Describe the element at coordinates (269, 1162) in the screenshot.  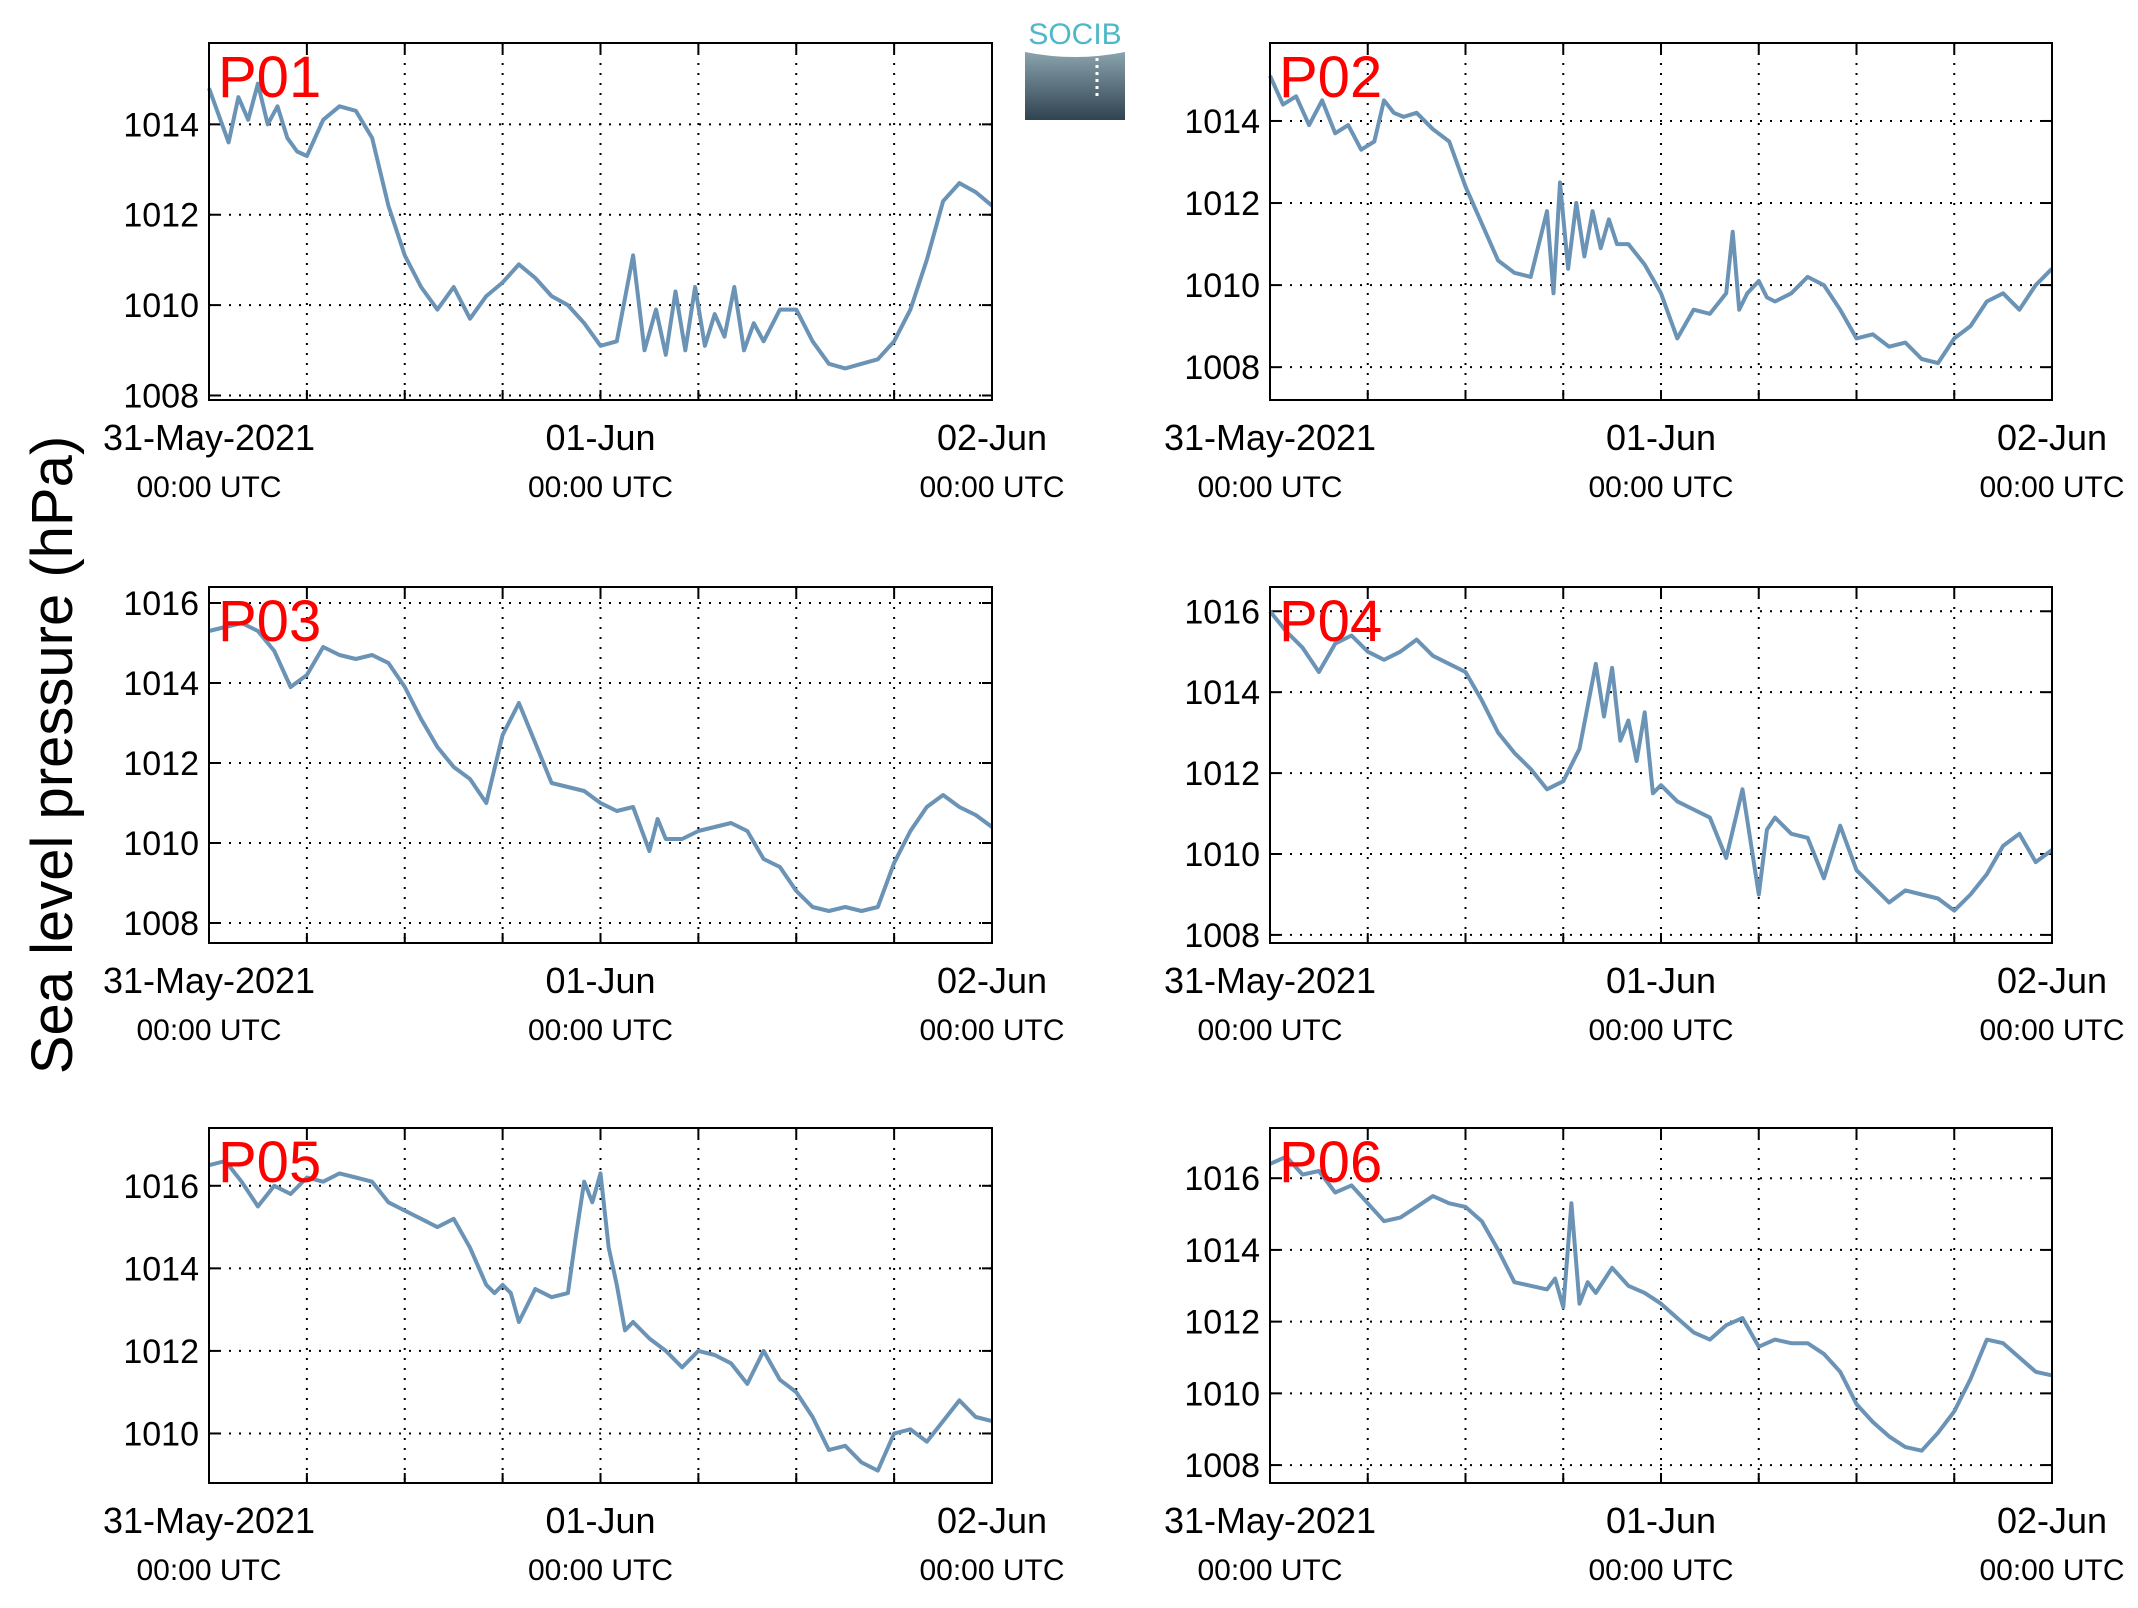
I see `panel-label: P05` at that location.